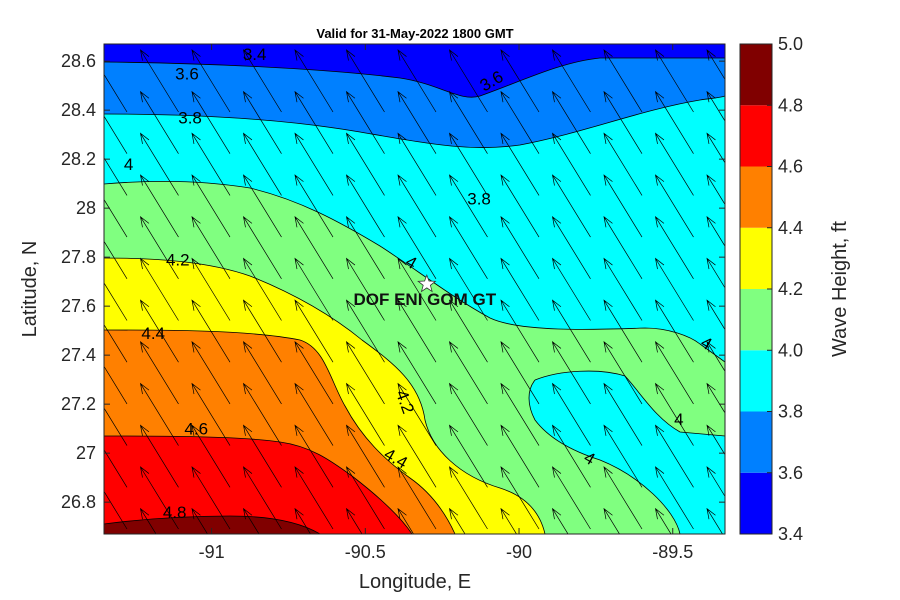  What do you see at coordinates (790, 289) in the screenshot?
I see `colorbar-tick-label: 4.2` at bounding box center [790, 289].